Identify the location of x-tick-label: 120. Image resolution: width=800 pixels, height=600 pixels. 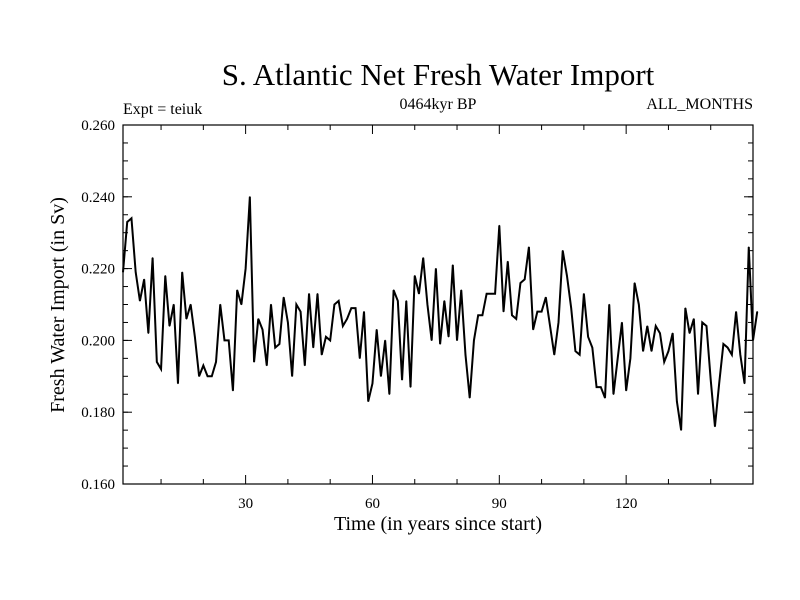
(626, 504).